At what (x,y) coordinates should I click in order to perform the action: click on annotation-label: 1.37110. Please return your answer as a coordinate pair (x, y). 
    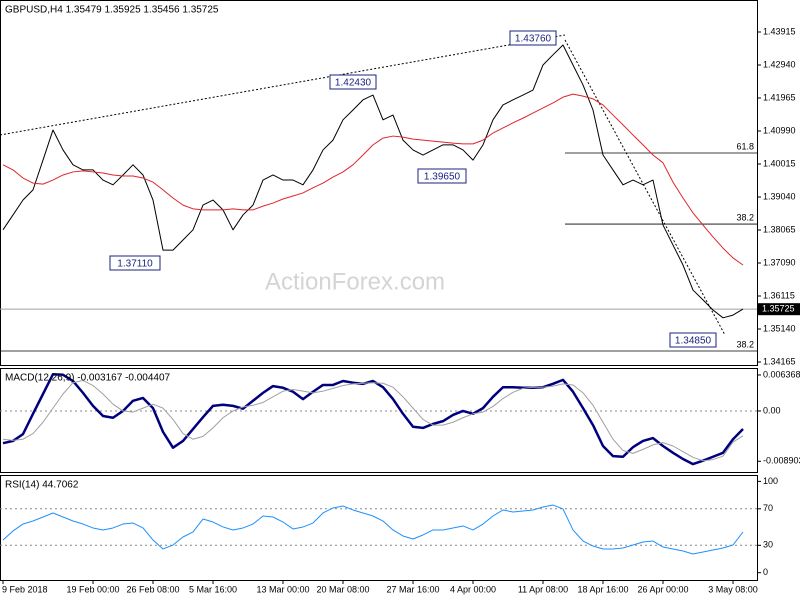
    Looking at the image, I should click on (135, 264).